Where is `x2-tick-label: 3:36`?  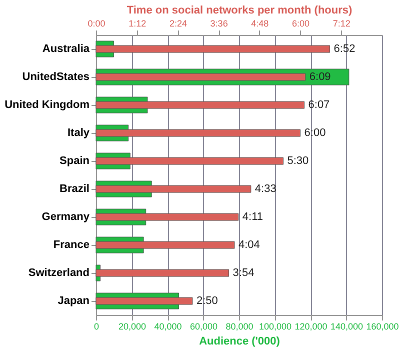 x2-tick-label: 3:36 is located at coordinates (219, 23).